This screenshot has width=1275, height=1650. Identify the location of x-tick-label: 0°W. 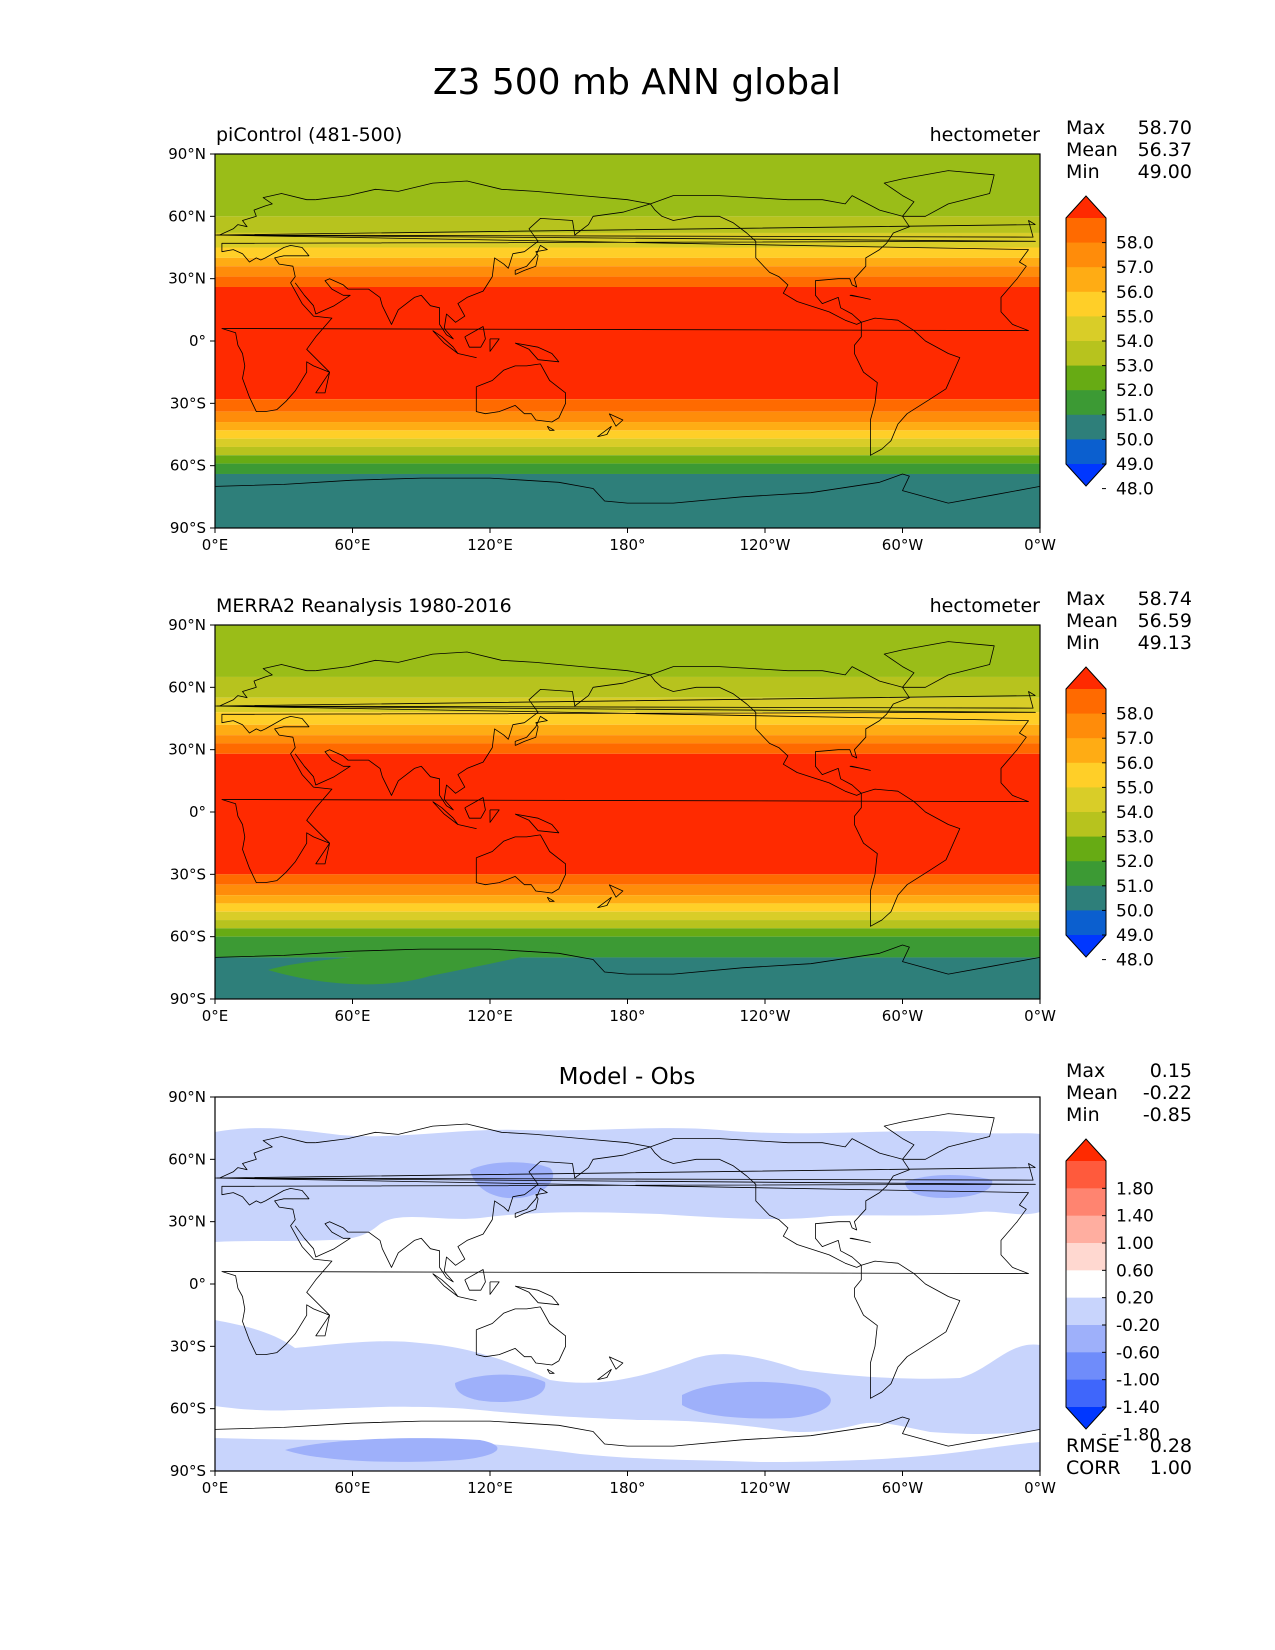
(1040, 545).